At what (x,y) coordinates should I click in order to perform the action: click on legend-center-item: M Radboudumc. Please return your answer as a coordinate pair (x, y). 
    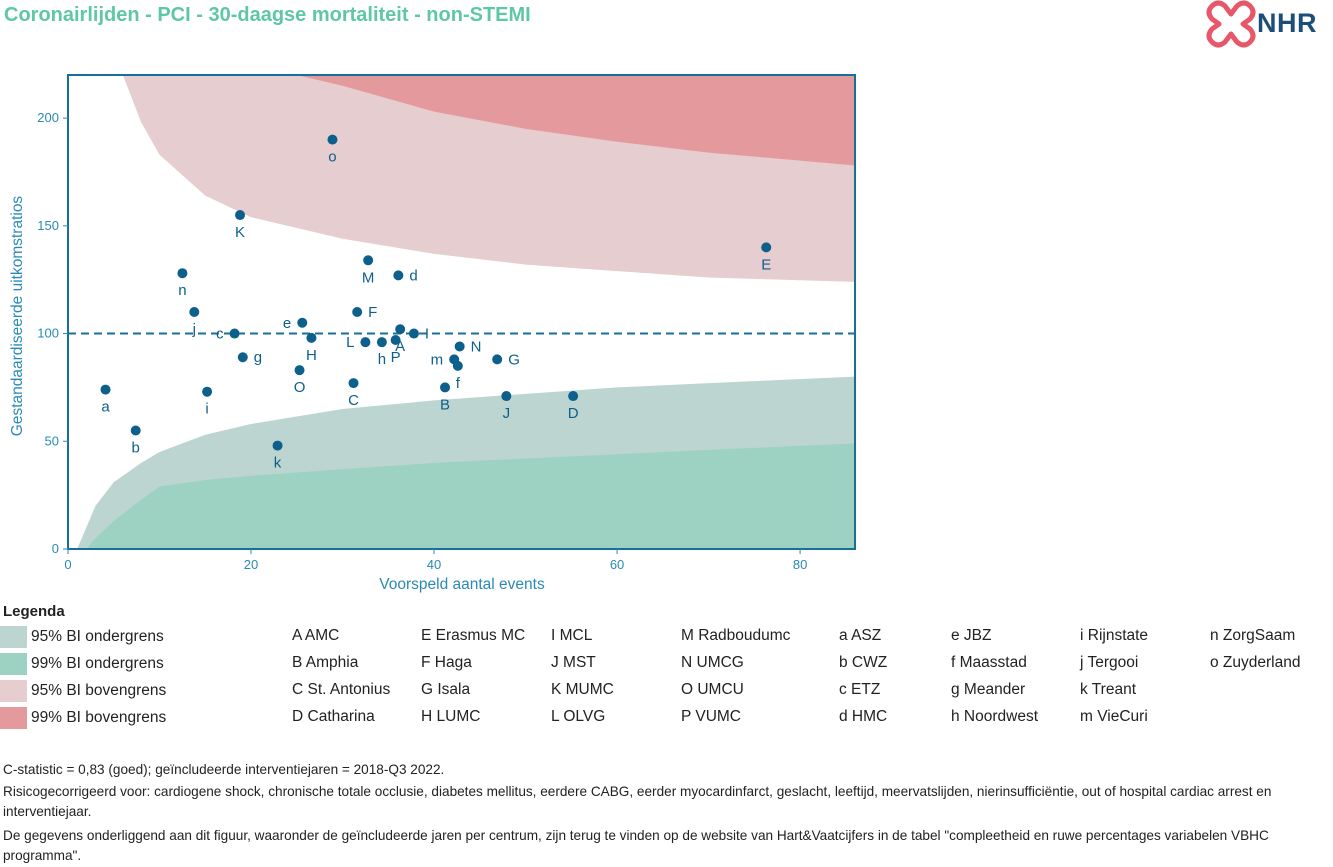
    Looking at the image, I should click on (736, 635).